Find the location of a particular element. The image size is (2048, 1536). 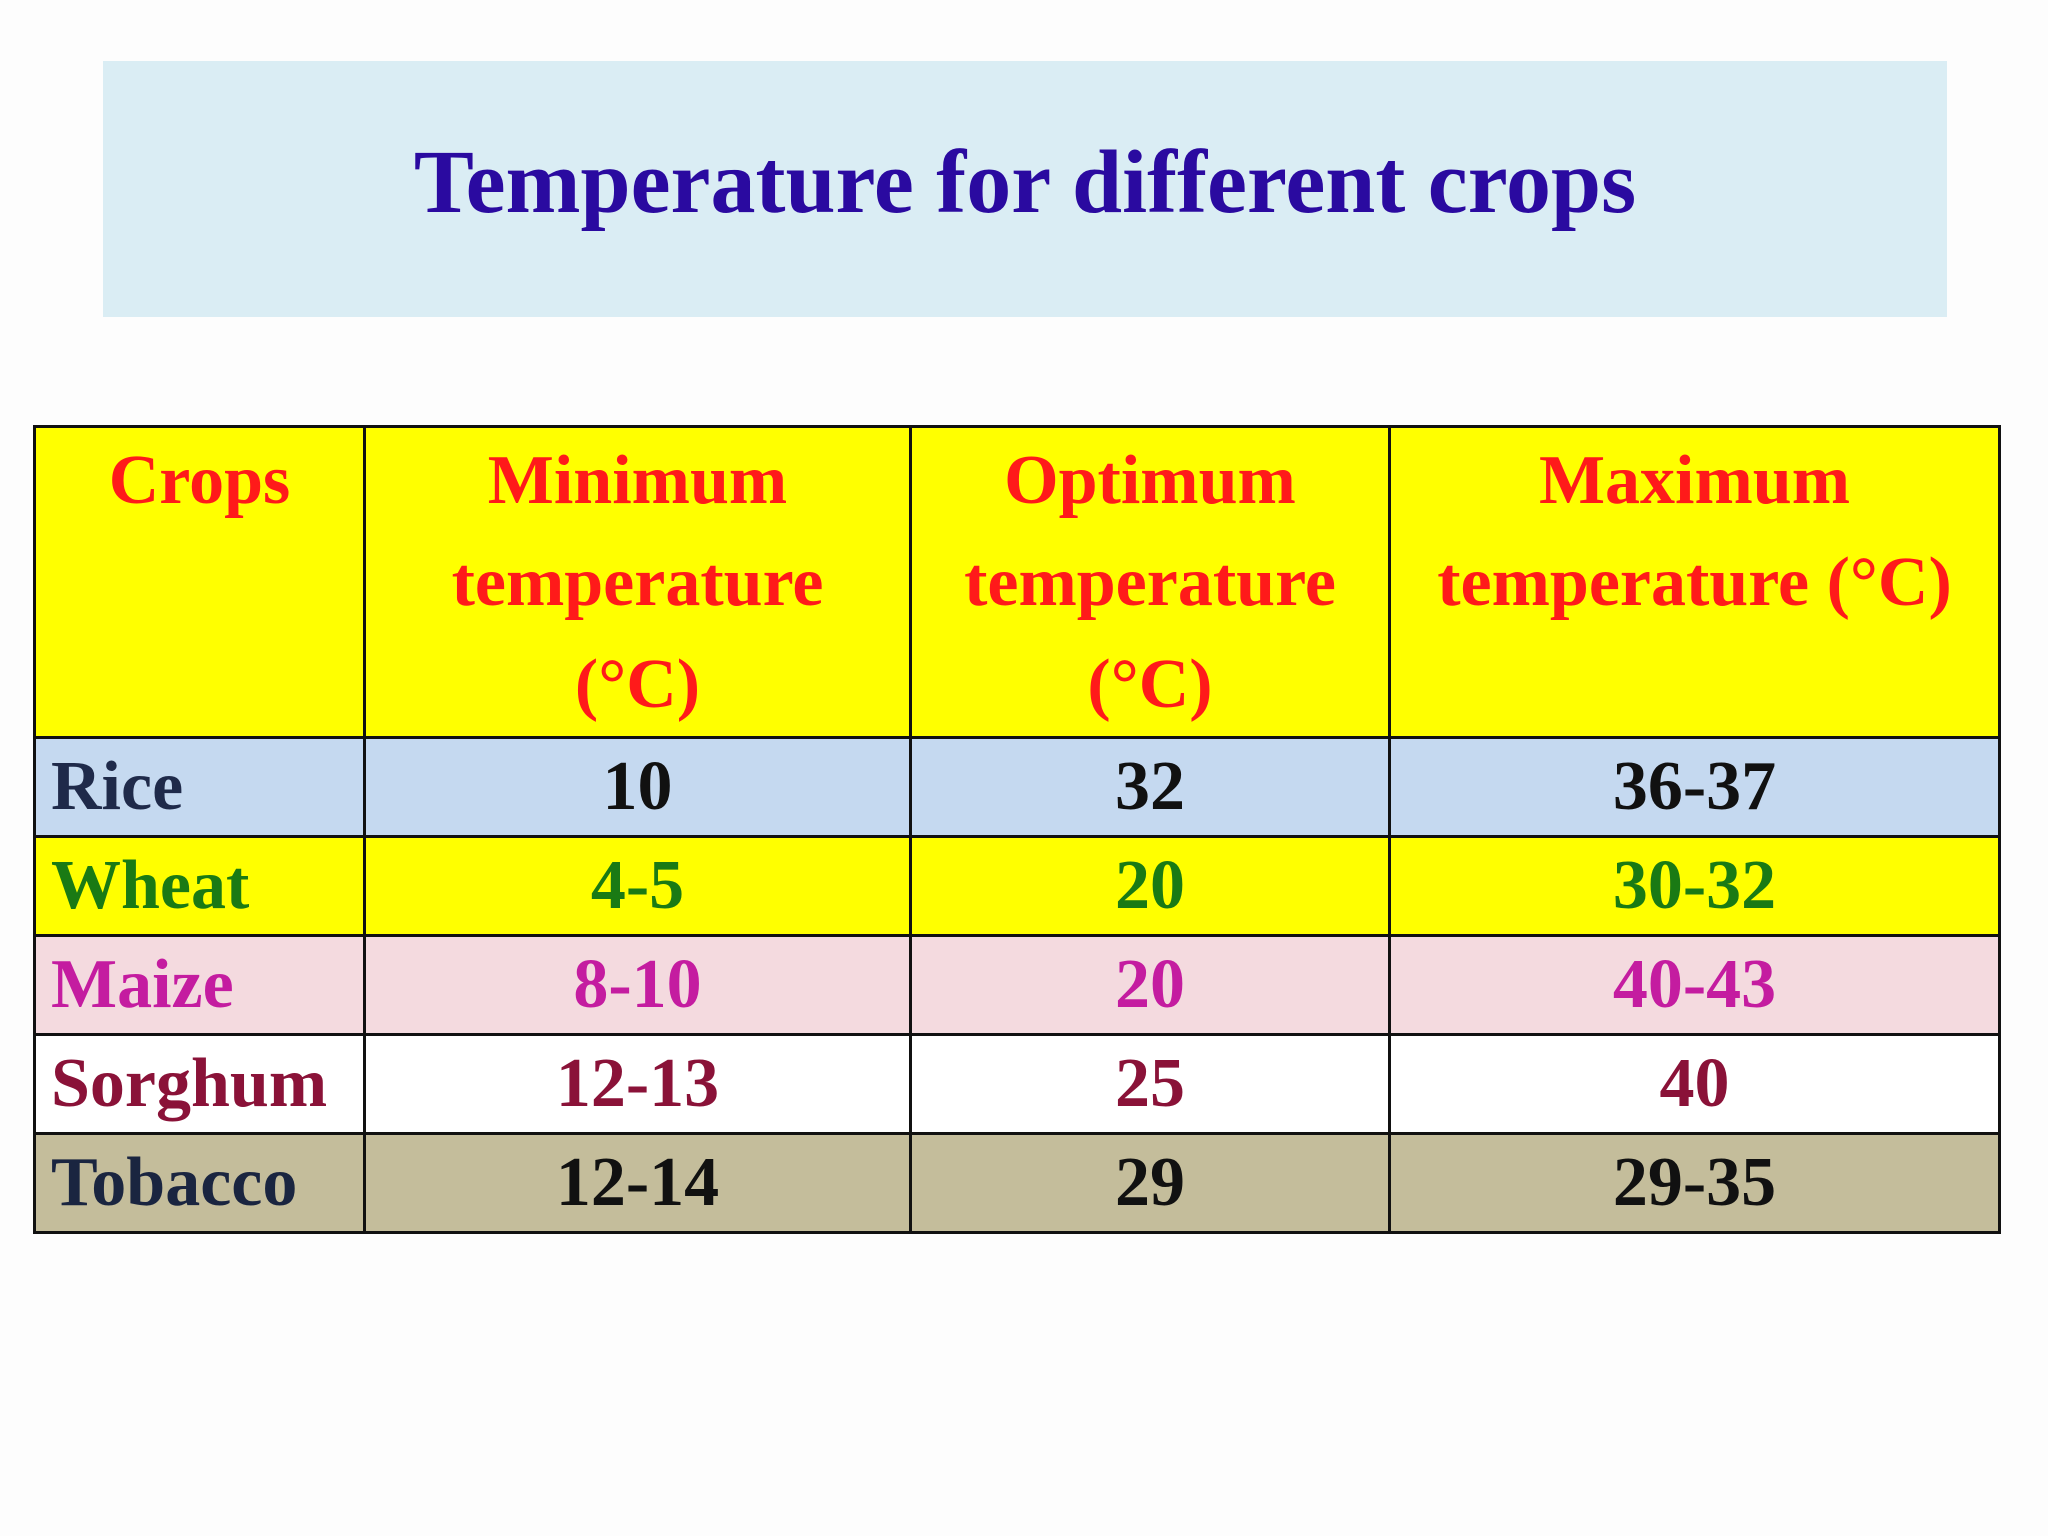

maximum-temperature-cell: 40-43 is located at coordinates (1694, 985).